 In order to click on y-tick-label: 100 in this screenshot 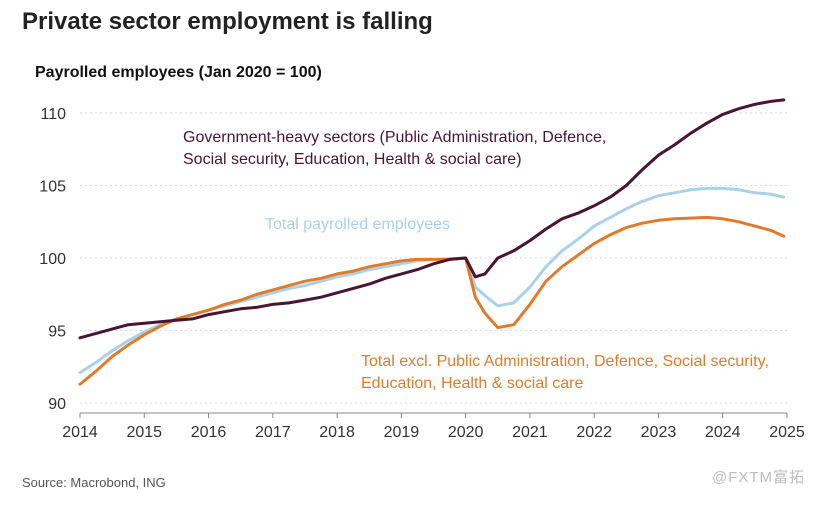, I will do `click(52, 259)`.